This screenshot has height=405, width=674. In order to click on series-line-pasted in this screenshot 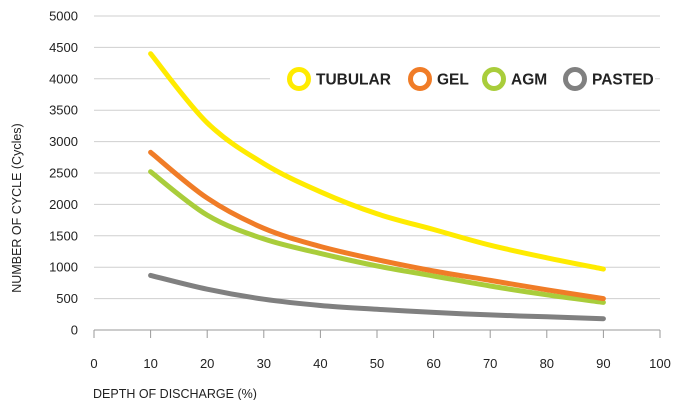, I will do `click(377, 297)`.